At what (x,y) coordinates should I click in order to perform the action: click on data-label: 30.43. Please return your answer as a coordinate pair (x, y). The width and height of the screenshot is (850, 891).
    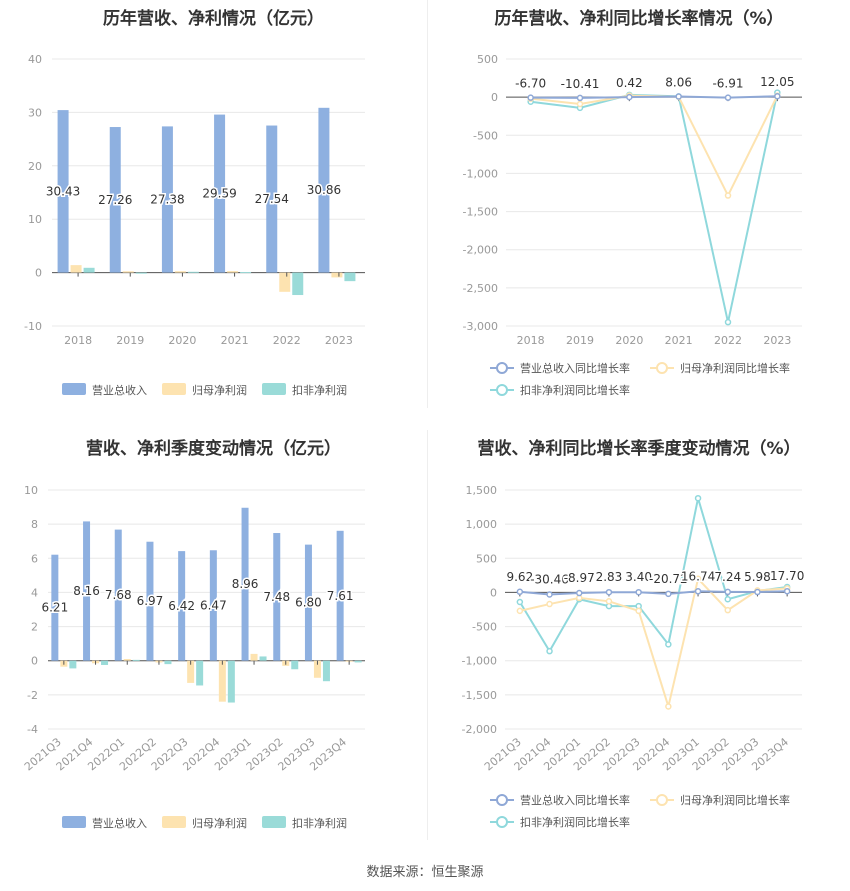
    Looking at the image, I should click on (63, 191).